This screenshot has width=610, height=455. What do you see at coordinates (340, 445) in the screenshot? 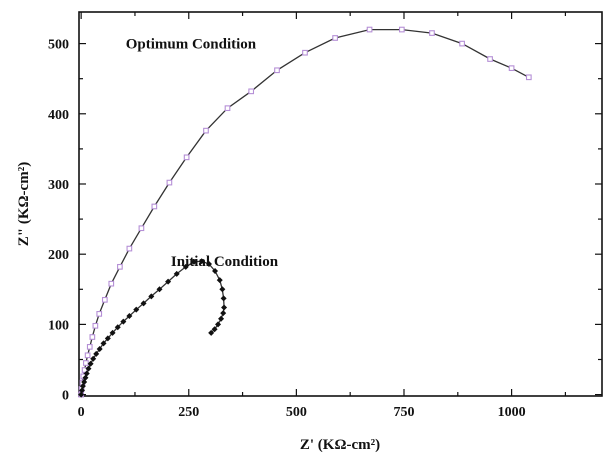
I see `x-axis-label: Z' (KΩ-cm²)` at bounding box center [340, 445].